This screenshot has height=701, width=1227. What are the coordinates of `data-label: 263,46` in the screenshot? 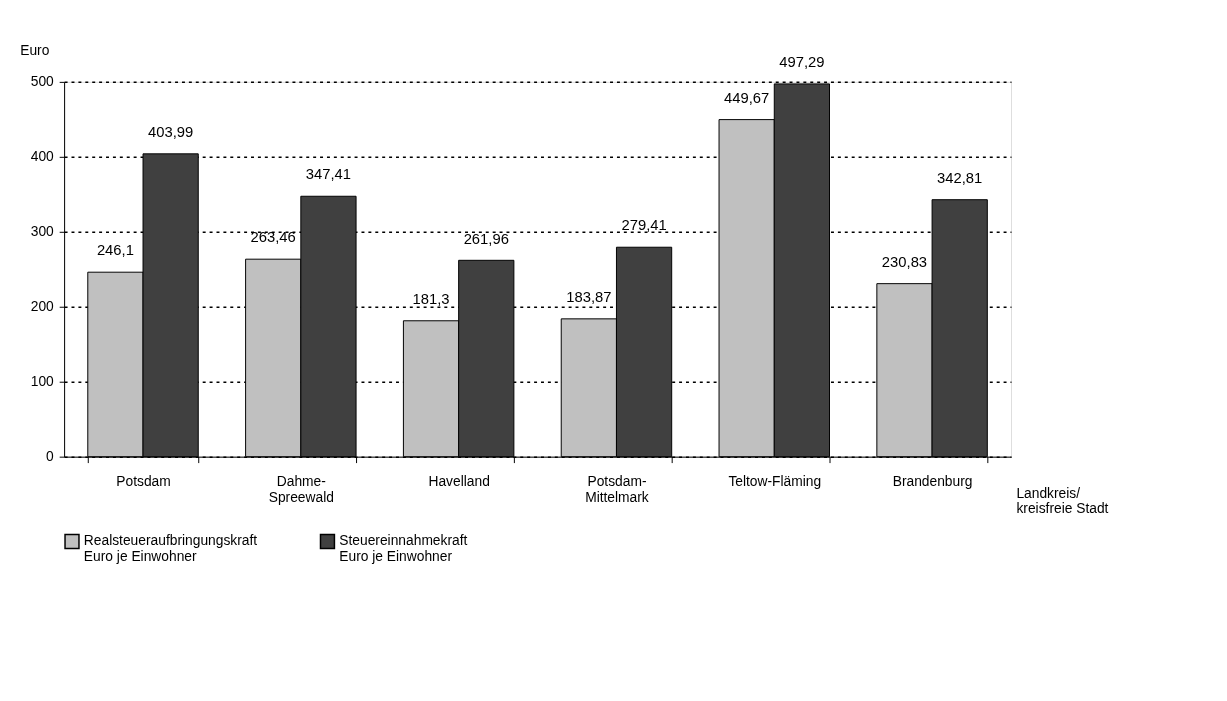 It's located at (273, 237).